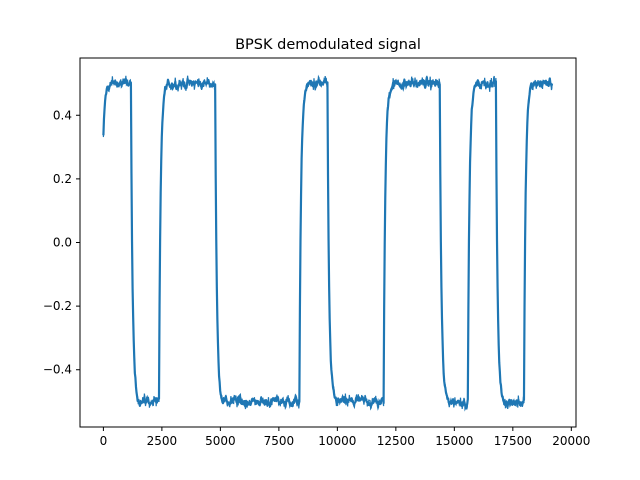  Describe the element at coordinates (337, 441) in the screenshot. I see `x-tick-label: 10000` at that location.